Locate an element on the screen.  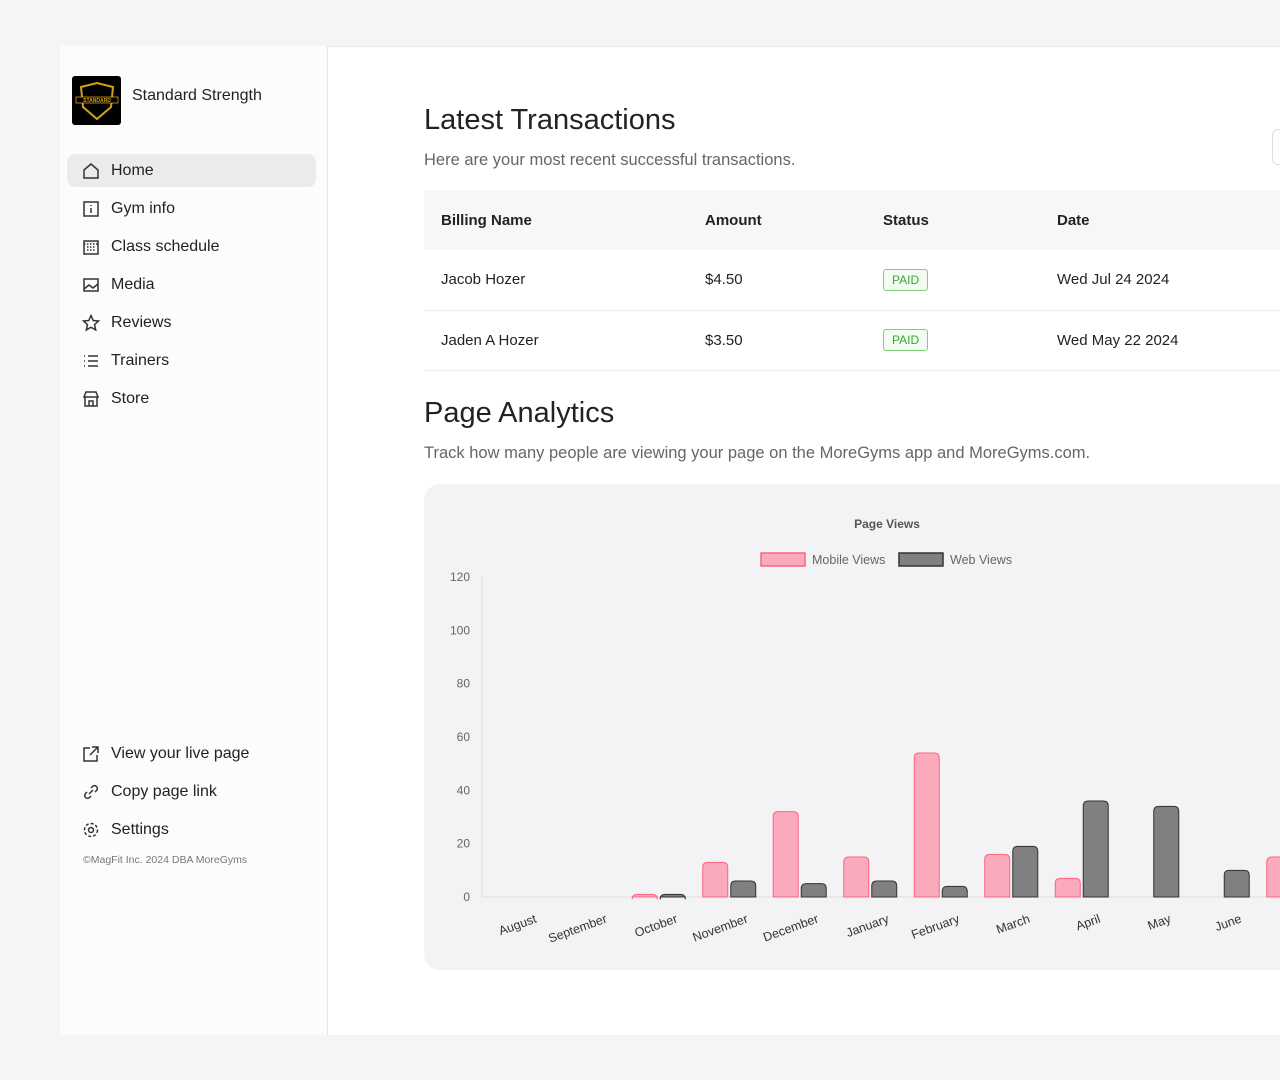
column-header: Status is located at coordinates (953, 220).